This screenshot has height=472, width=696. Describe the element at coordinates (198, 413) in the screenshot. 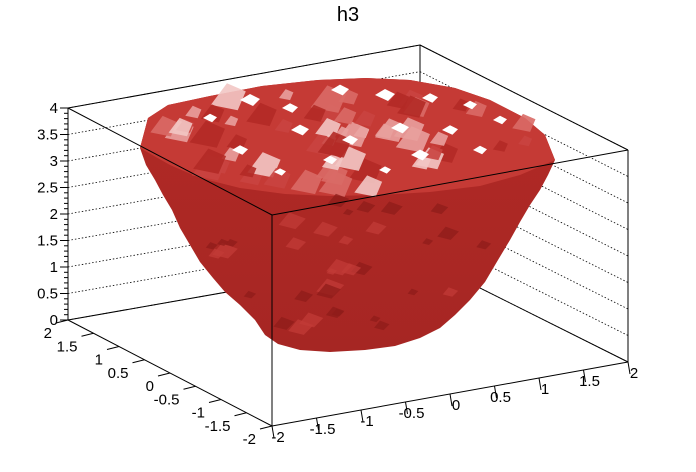

I see `y-tick-label: -1` at that location.